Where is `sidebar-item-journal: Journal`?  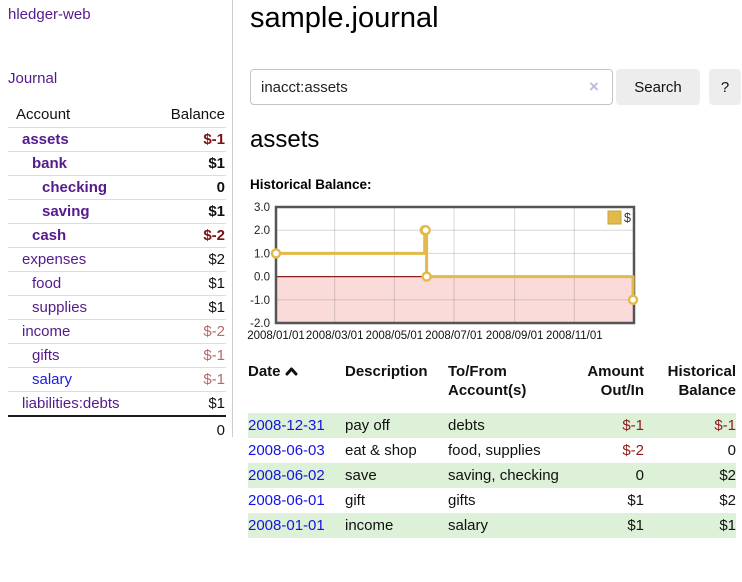 sidebar-item-journal: Journal is located at coordinates (33, 78).